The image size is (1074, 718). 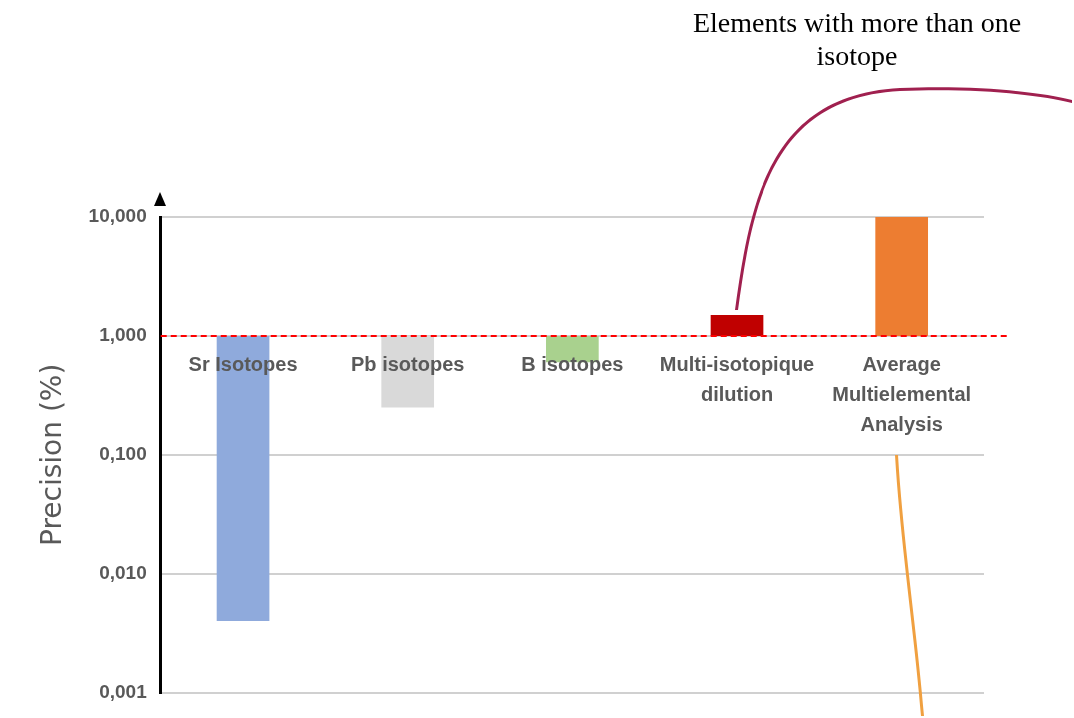 What do you see at coordinates (123, 691) in the screenshot?
I see `y-tick-label: 0,001` at bounding box center [123, 691].